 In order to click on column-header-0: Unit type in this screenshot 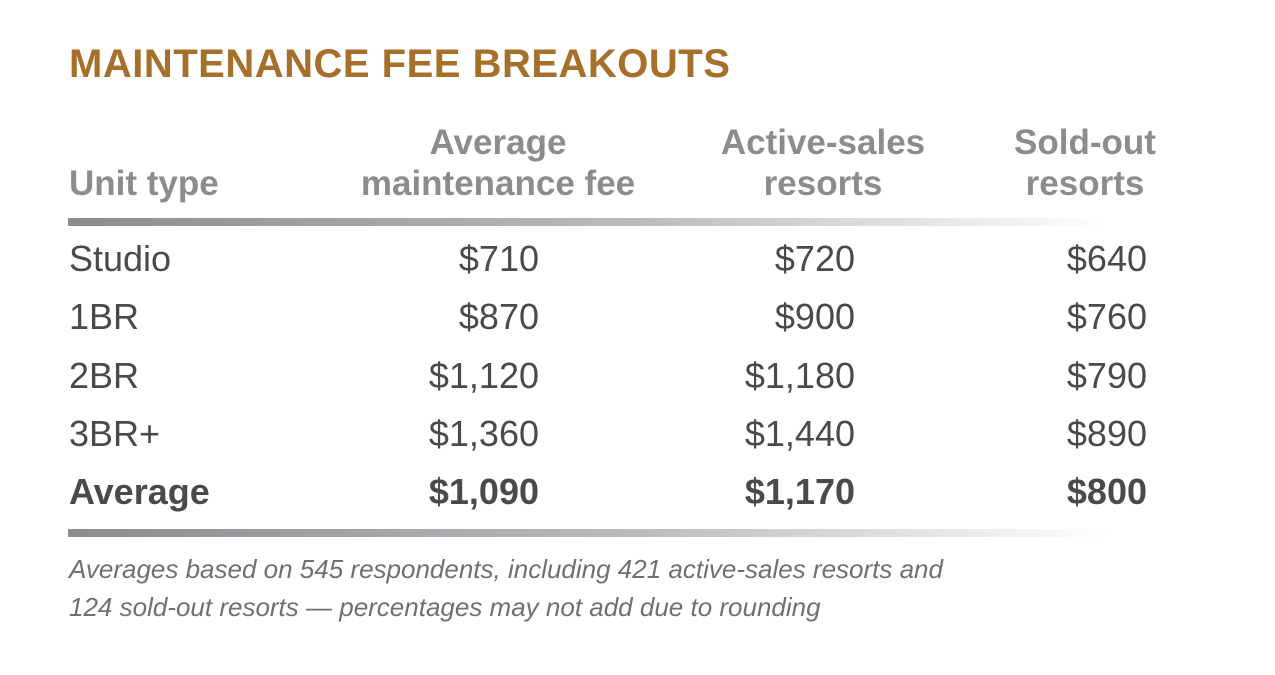, I will do `click(144, 183)`.